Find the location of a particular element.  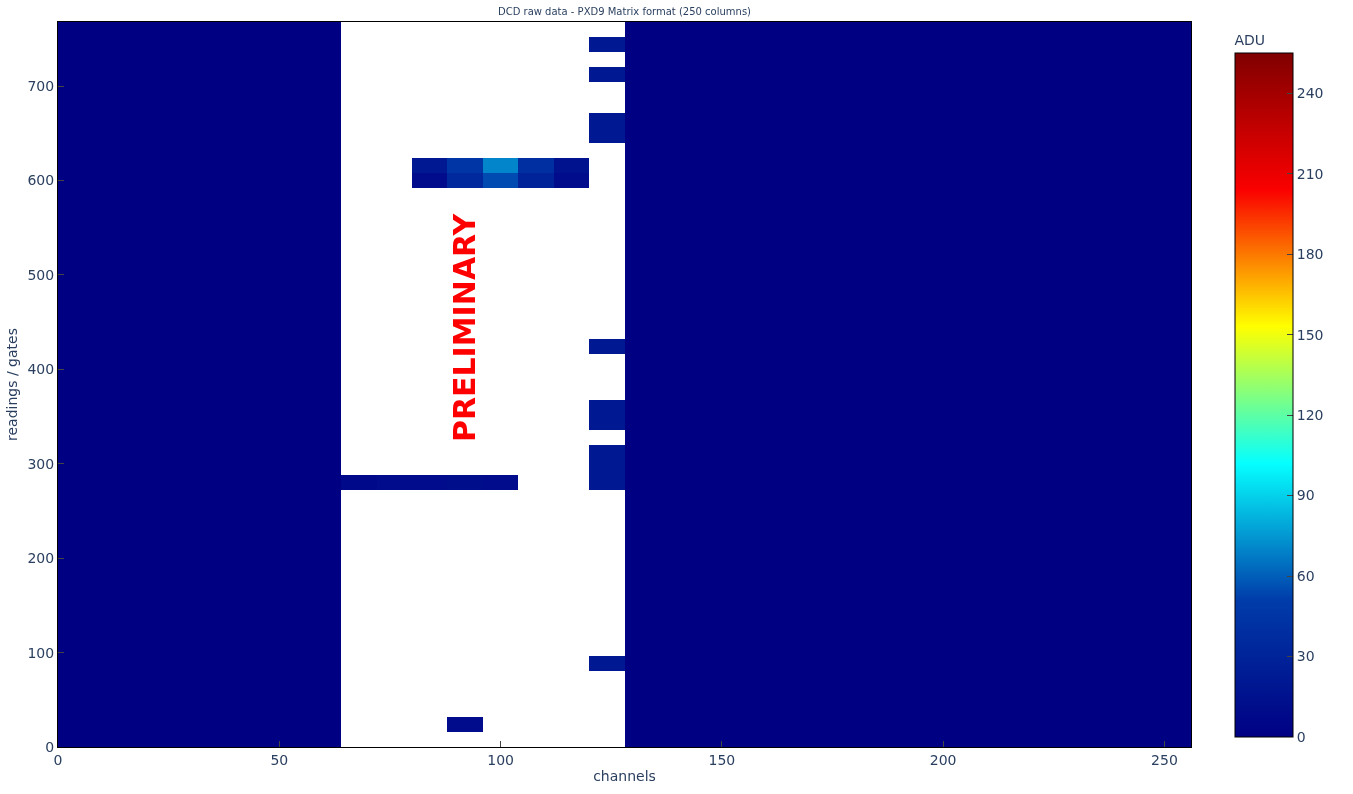

color-bar-label: 150 is located at coordinates (1310, 334).